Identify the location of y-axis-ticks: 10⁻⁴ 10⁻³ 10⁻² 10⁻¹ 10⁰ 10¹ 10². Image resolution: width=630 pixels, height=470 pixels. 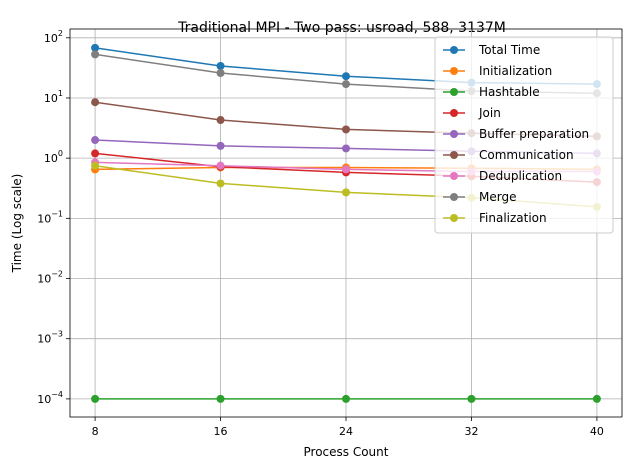
(53, 217).